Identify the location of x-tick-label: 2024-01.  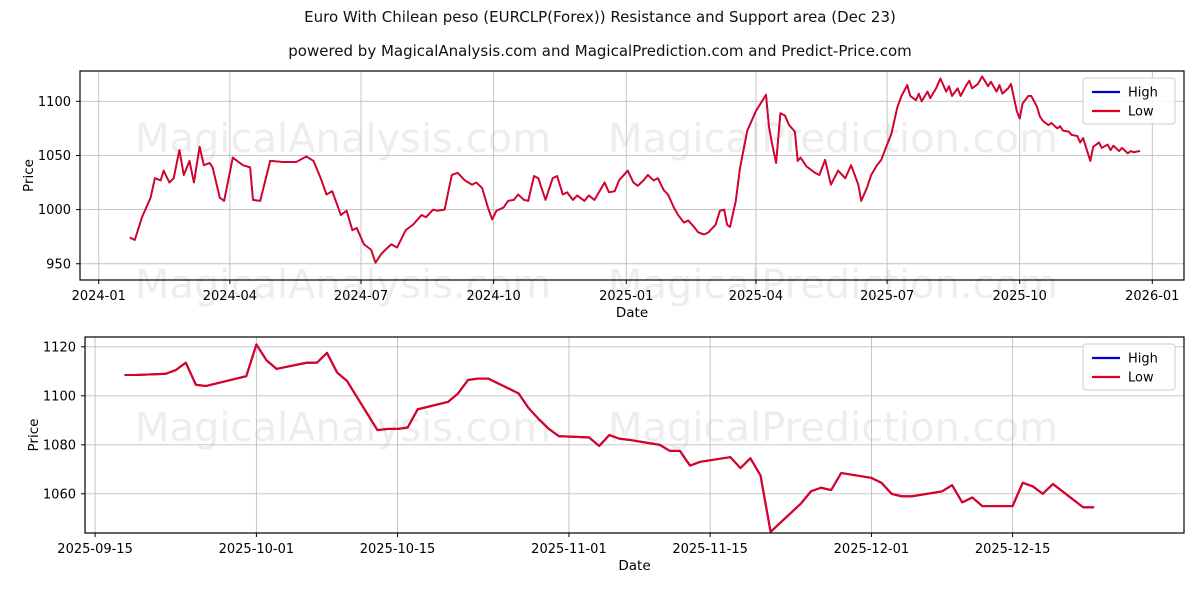
(99, 296).